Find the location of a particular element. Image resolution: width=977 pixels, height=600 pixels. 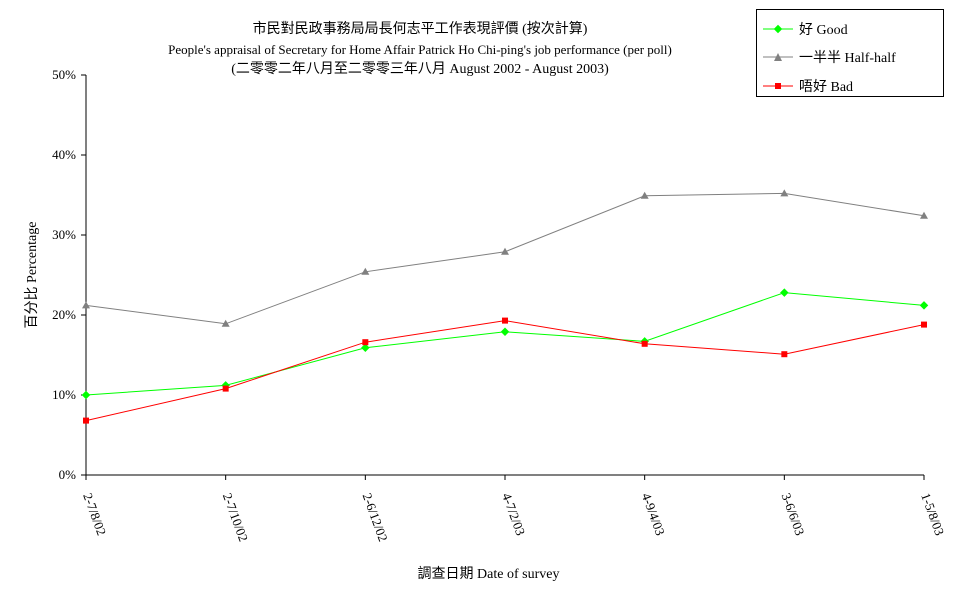

x-tick-label: 2-6/12/02 is located at coordinates (375, 517).